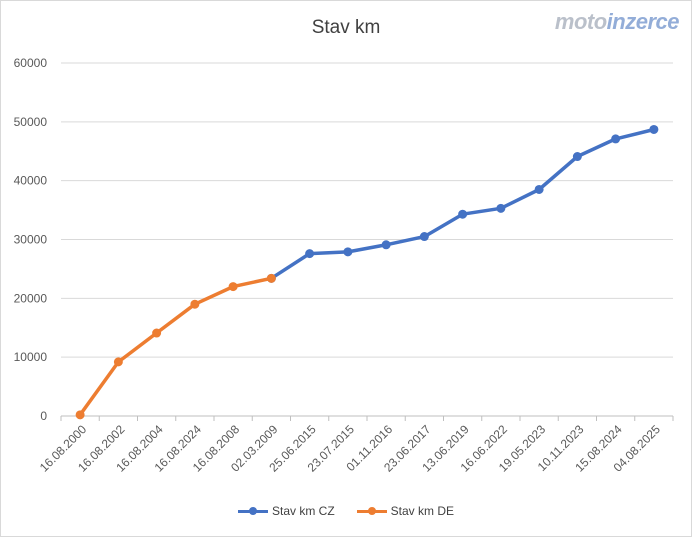 Image resolution: width=692 pixels, height=537 pixels. I want to click on chart-legend: Stav km CZ Stav km DE, so click(346, 511).